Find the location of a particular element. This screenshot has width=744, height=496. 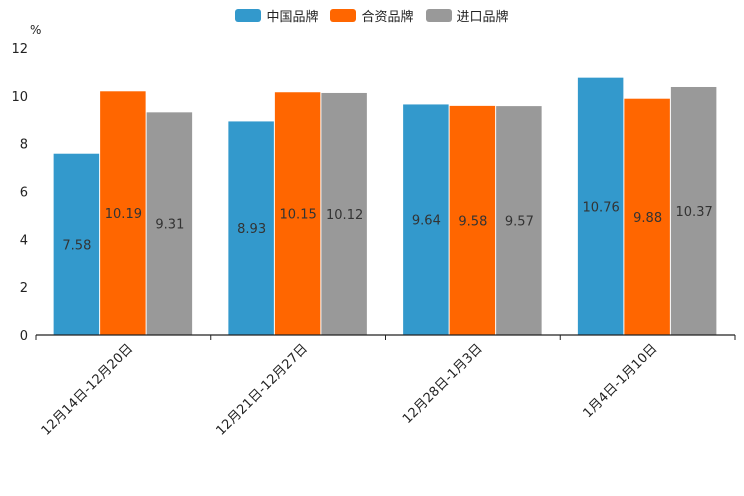

legend-item-china: 中国品牌 is located at coordinates (276, 15).